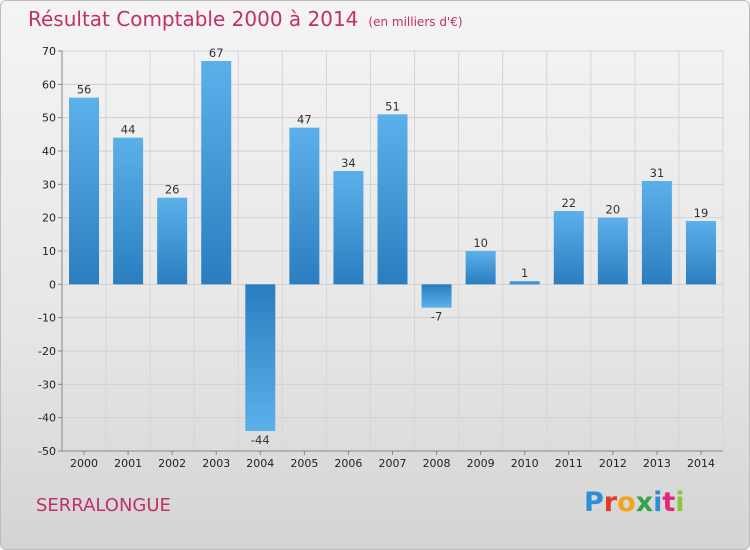 The image size is (750, 550). Describe the element at coordinates (348, 163) in the screenshot. I see `value-label-2006: 34` at that location.